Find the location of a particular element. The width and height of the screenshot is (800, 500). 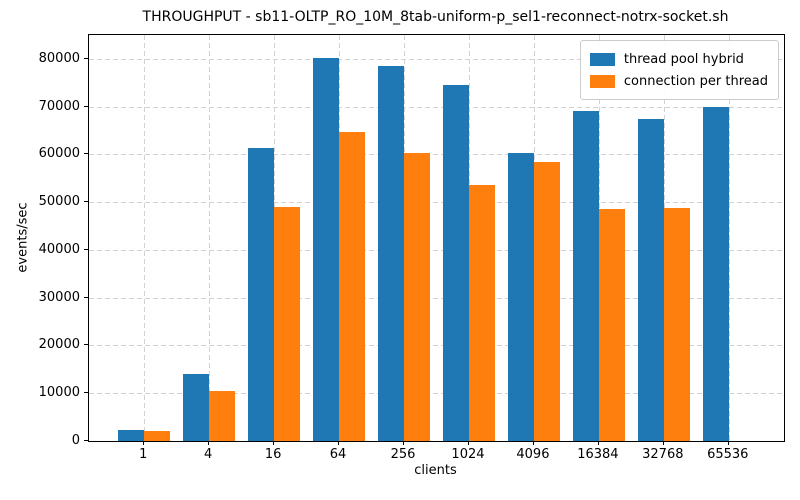

x-tick-label: 16 is located at coordinates (273, 454).